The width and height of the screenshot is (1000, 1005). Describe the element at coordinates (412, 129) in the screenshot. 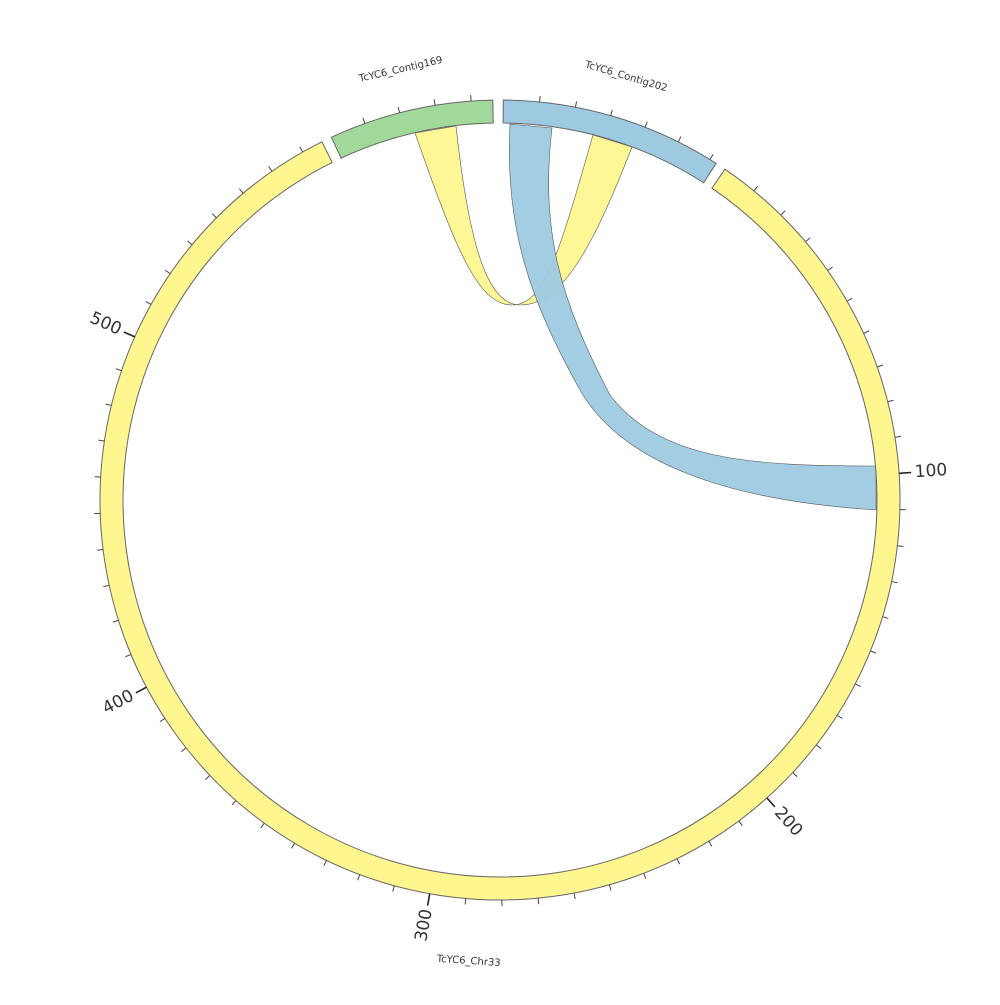

I see `segment-contig169` at that location.